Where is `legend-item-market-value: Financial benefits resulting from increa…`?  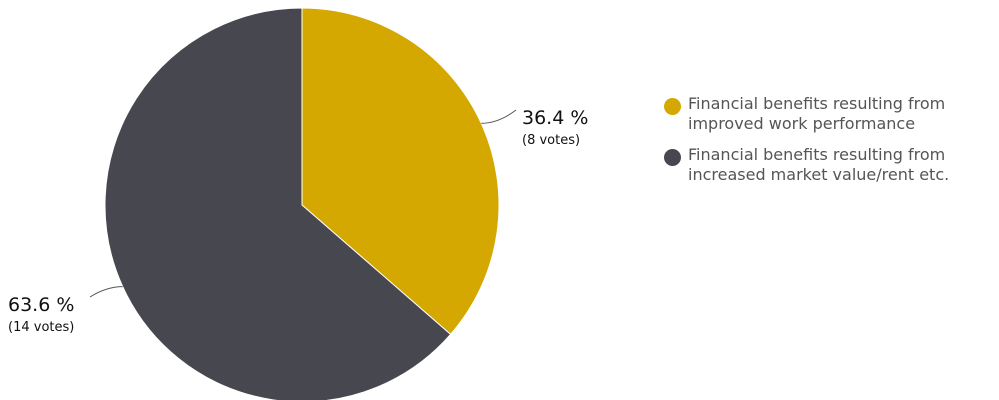
legend-item-market-value: Financial benefits resulting from increa… is located at coordinates (831, 165).